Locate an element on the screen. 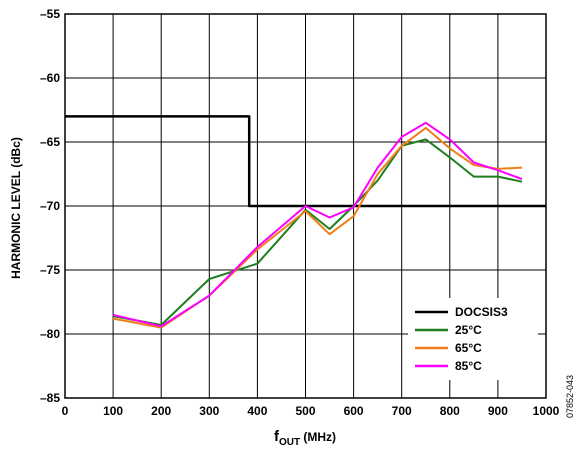 The width and height of the screenshot is (578, 451). legend-label: 85°C is located at coordinates (468, 366).